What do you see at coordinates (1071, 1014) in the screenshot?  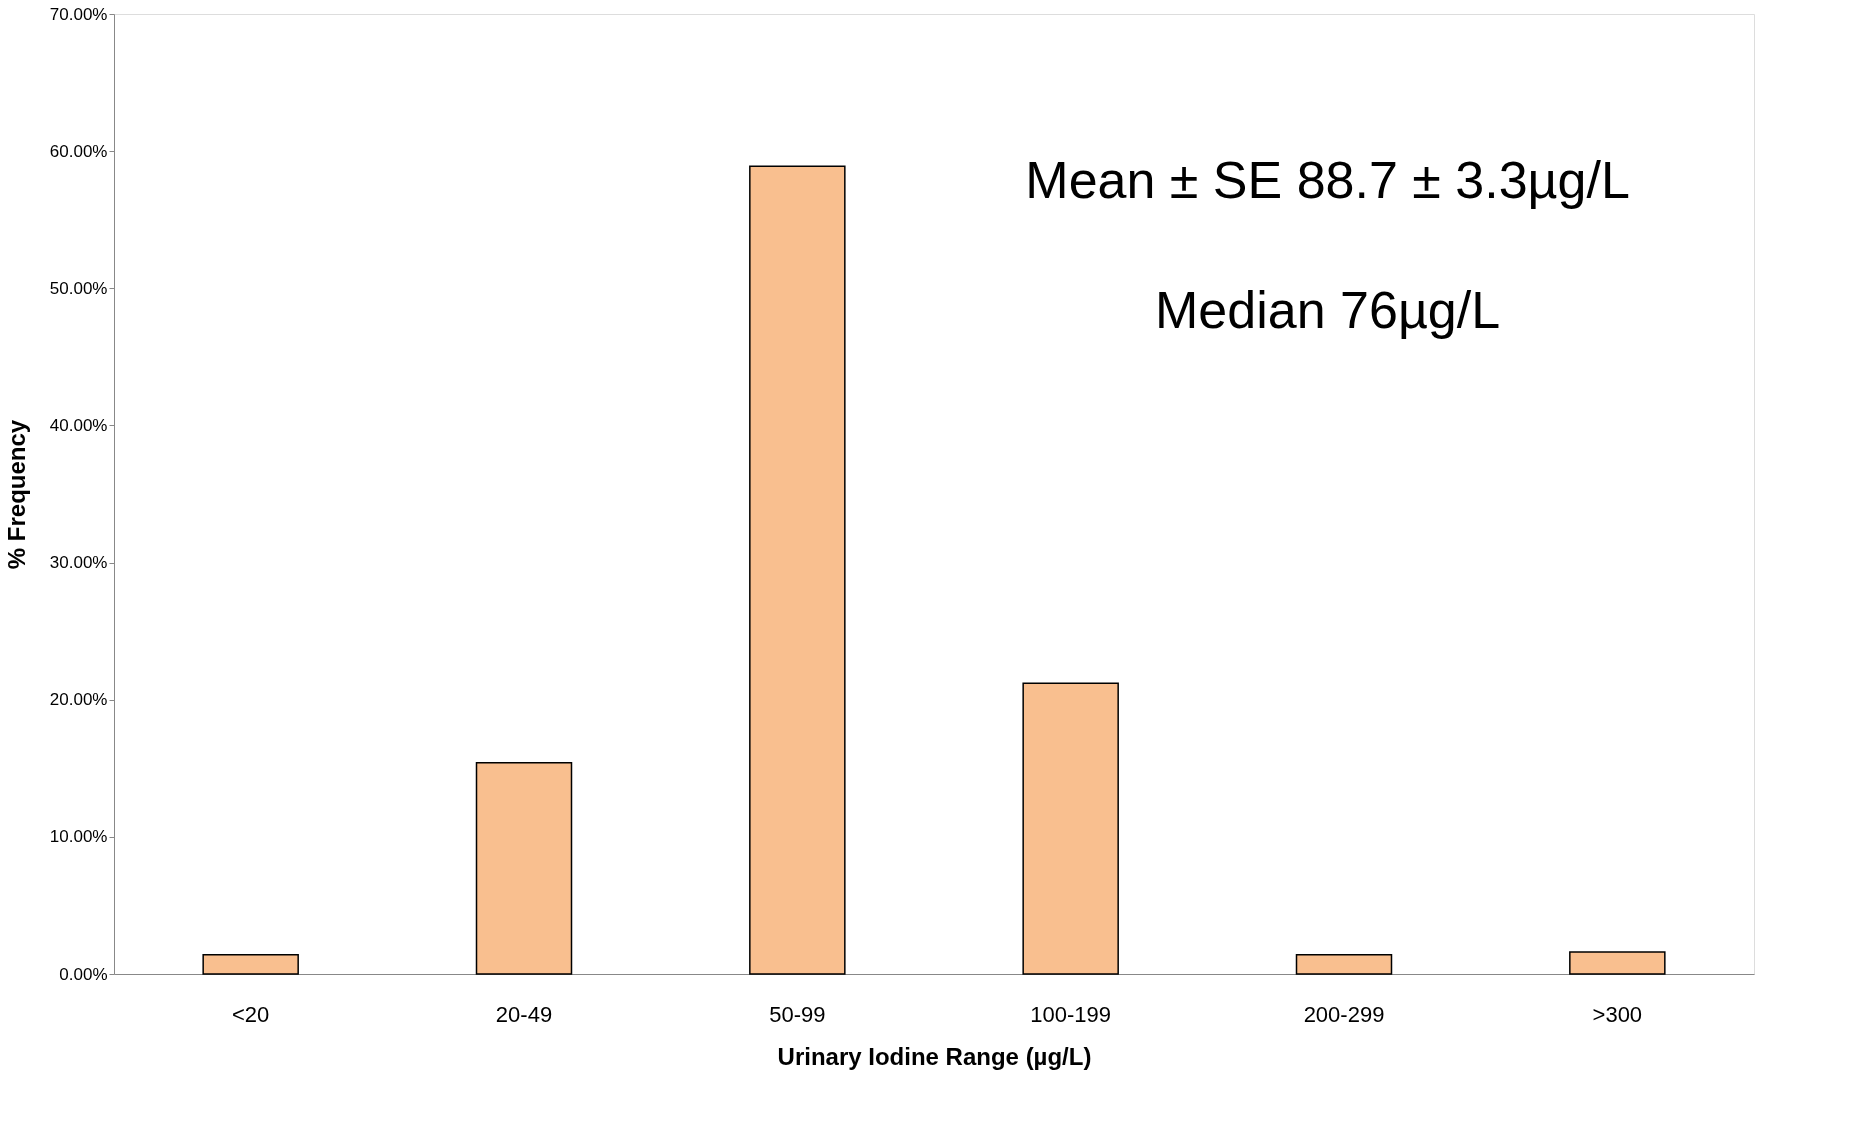 I see `x-tick-label: 100-199` at bounding box center [1071, 1014].